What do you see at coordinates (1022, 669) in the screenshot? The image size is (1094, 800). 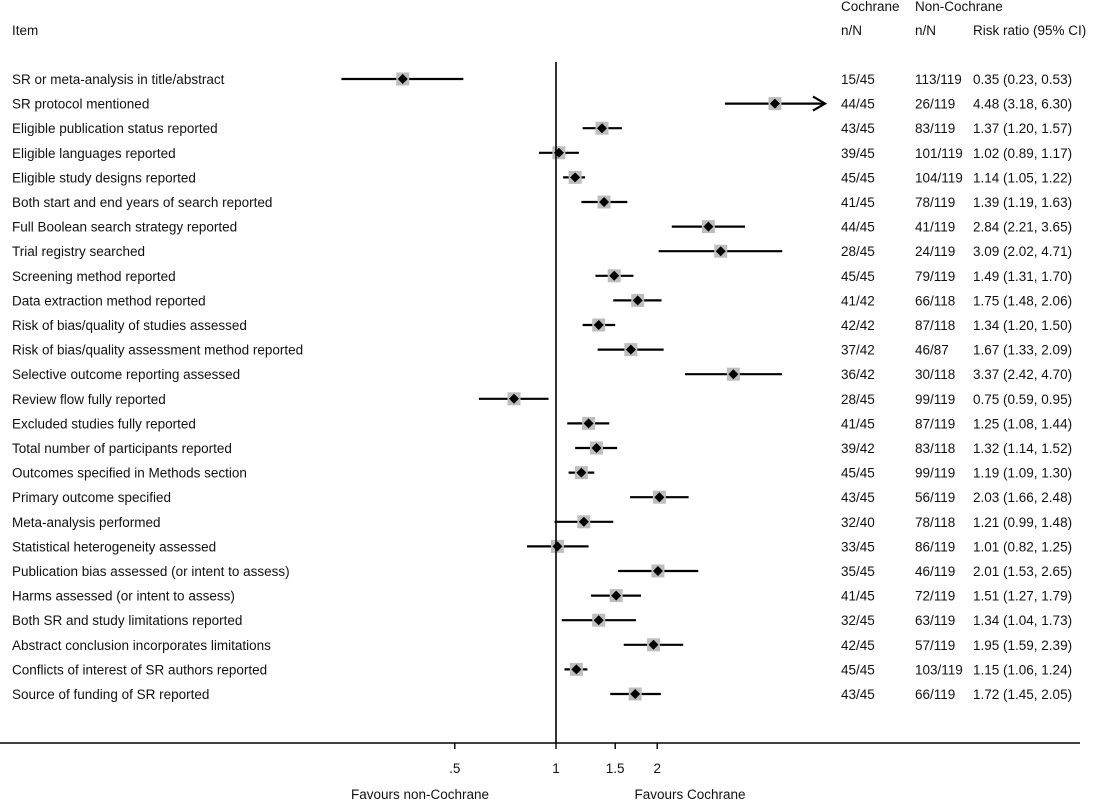 I see `row-risk-ratio: 1.15 (1.06, 1.24)` at bounding box center [1022, 669].